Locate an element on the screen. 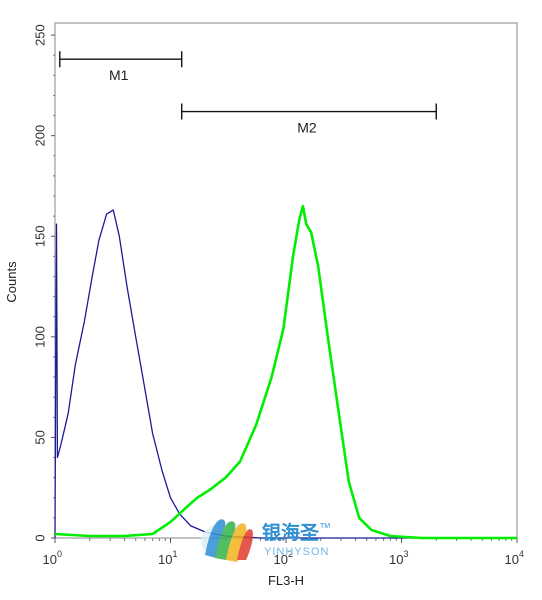 This screenshot has width=542, height=600. marker-layer: M1 M2 is located at coordinates (248, 93).